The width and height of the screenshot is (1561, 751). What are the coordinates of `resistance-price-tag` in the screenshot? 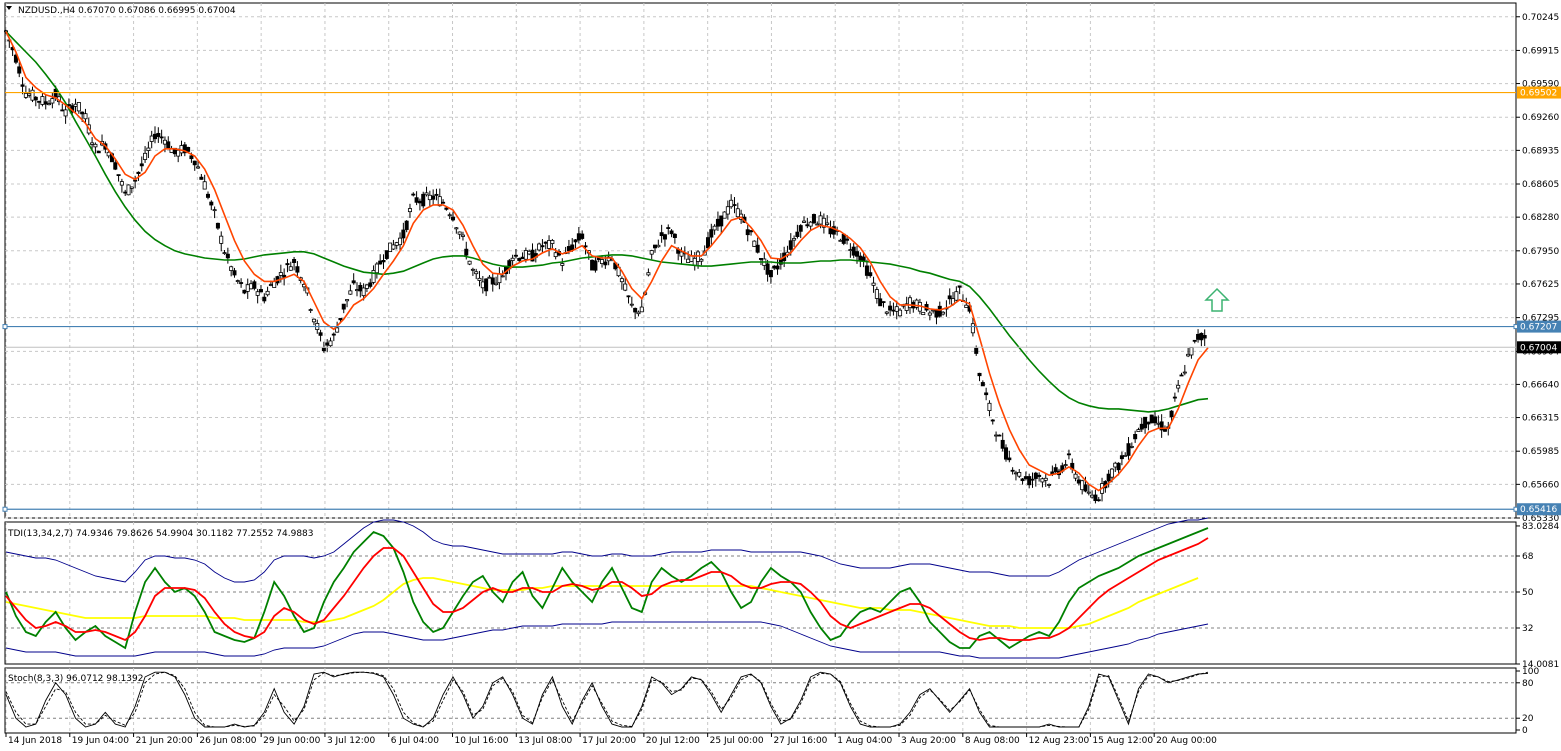 It's located at (1539, 92).